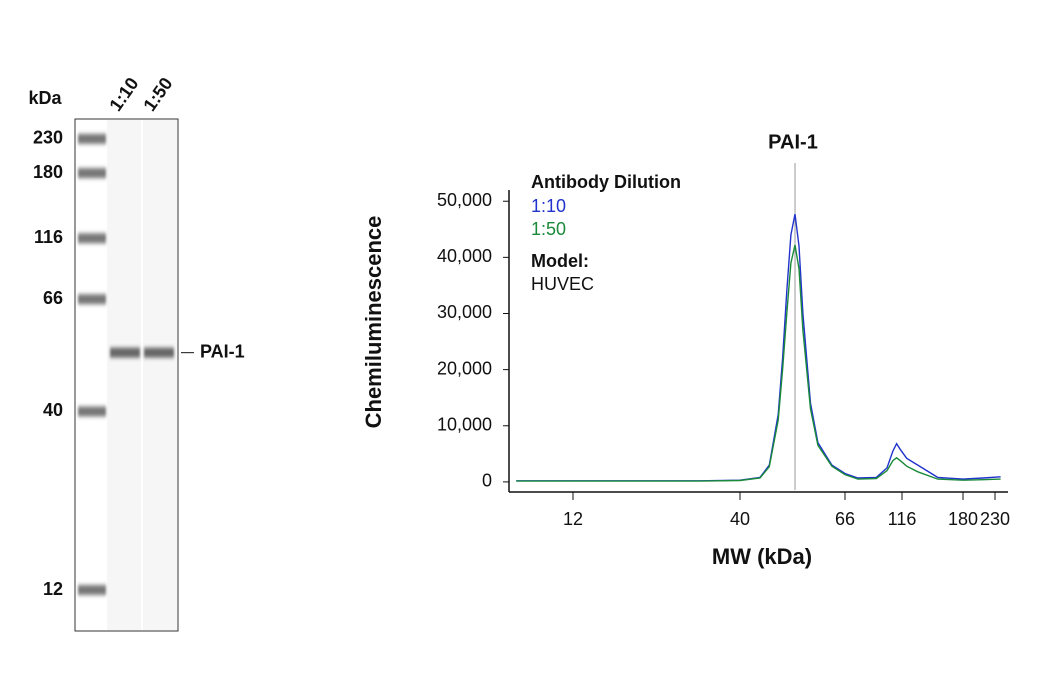 The image size is (1040, 700). I want to click on marker-label: 230, so click(48, 138).